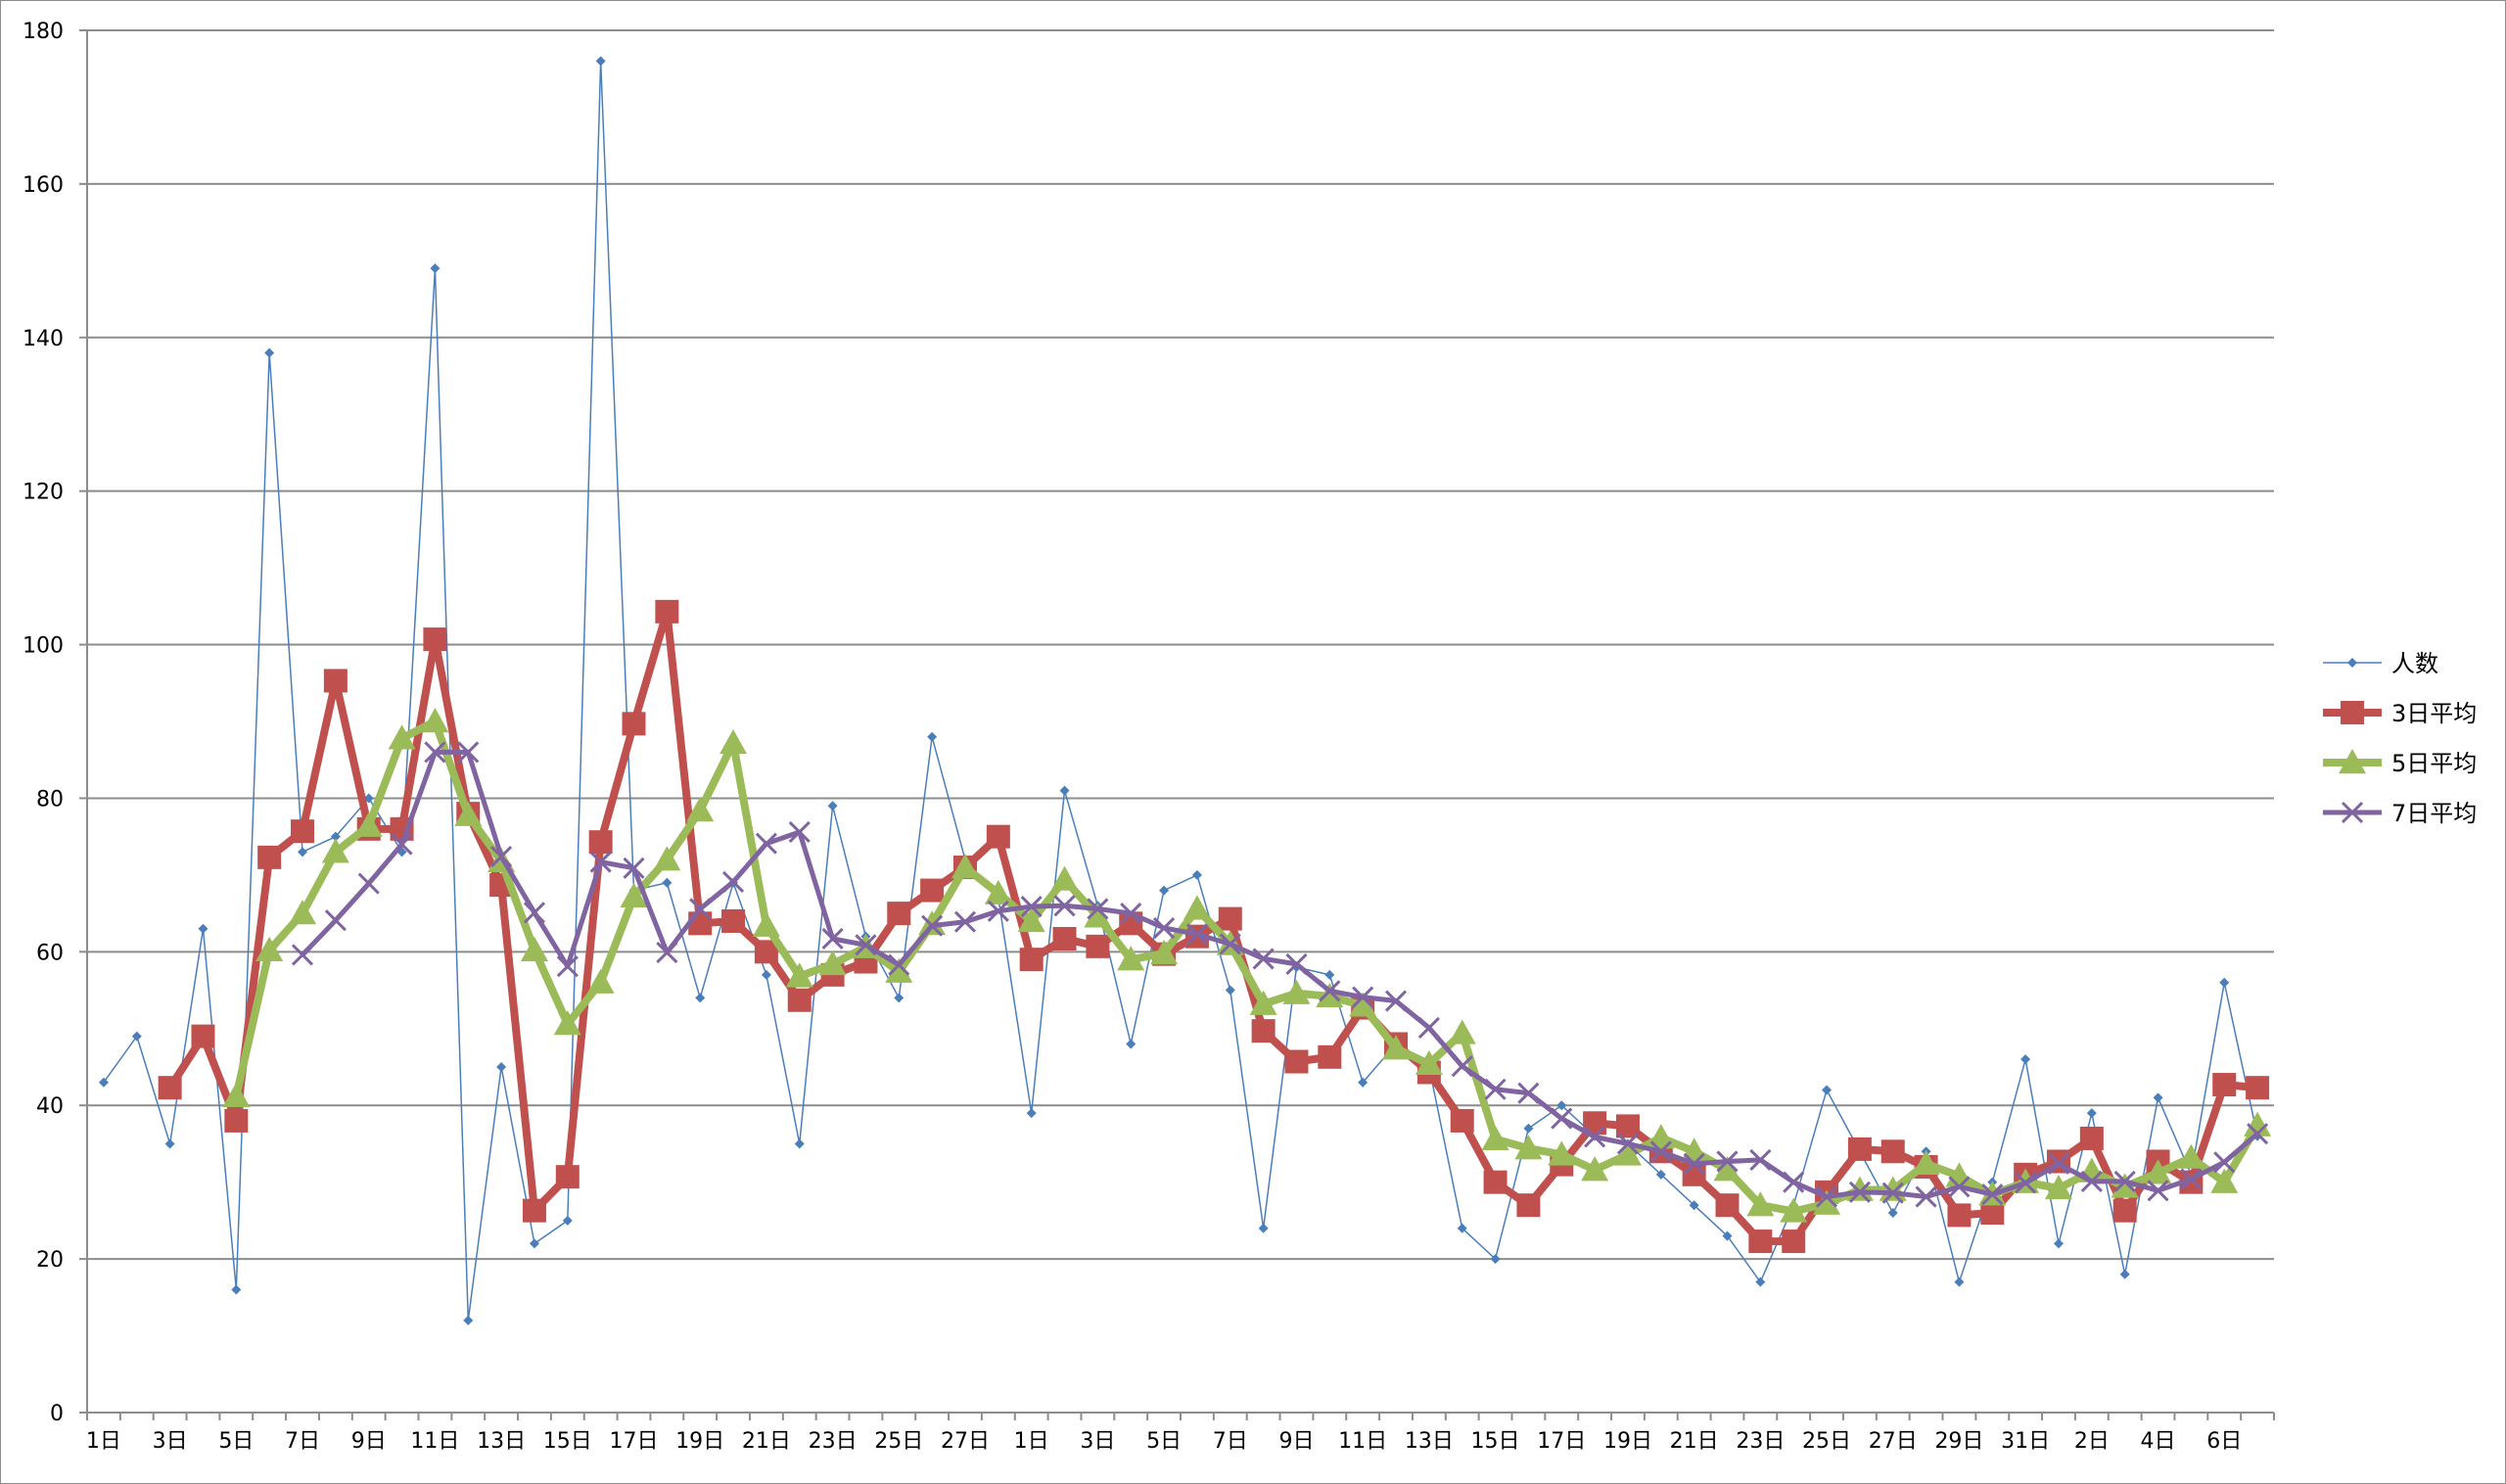 The height and width of the screenshot is (1484, 2506). What do you see at coordinates (2224, 1441) in the screenshot?
I see `x-tick-label: 6日` at bounding box center [2224, 1441].